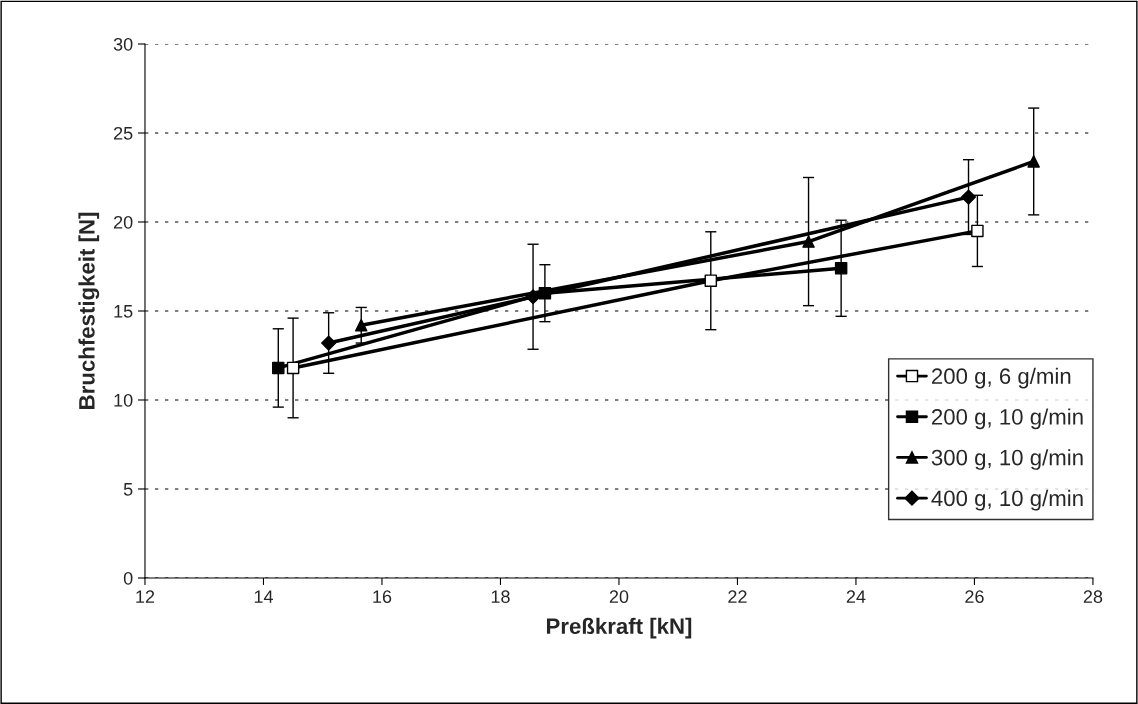 The image size is (1138, 704). Describe the element at coordinates (123, 311) in the screenshot. I see `y-tick-label: 15` at that location.